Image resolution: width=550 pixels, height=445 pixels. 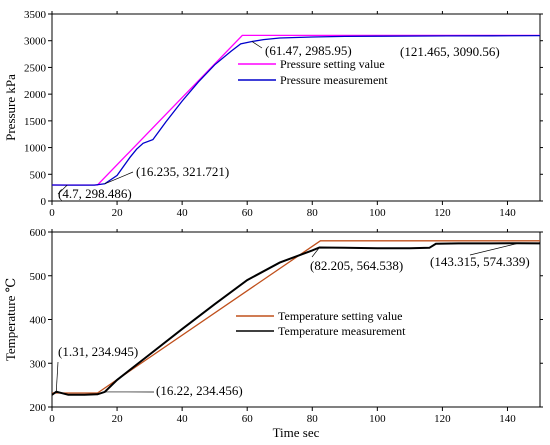 What do you see at coordinates (10, 107) in the screenshot?
I see `y-axis-title: Pressure kPa` at bounding box center [10, 107].